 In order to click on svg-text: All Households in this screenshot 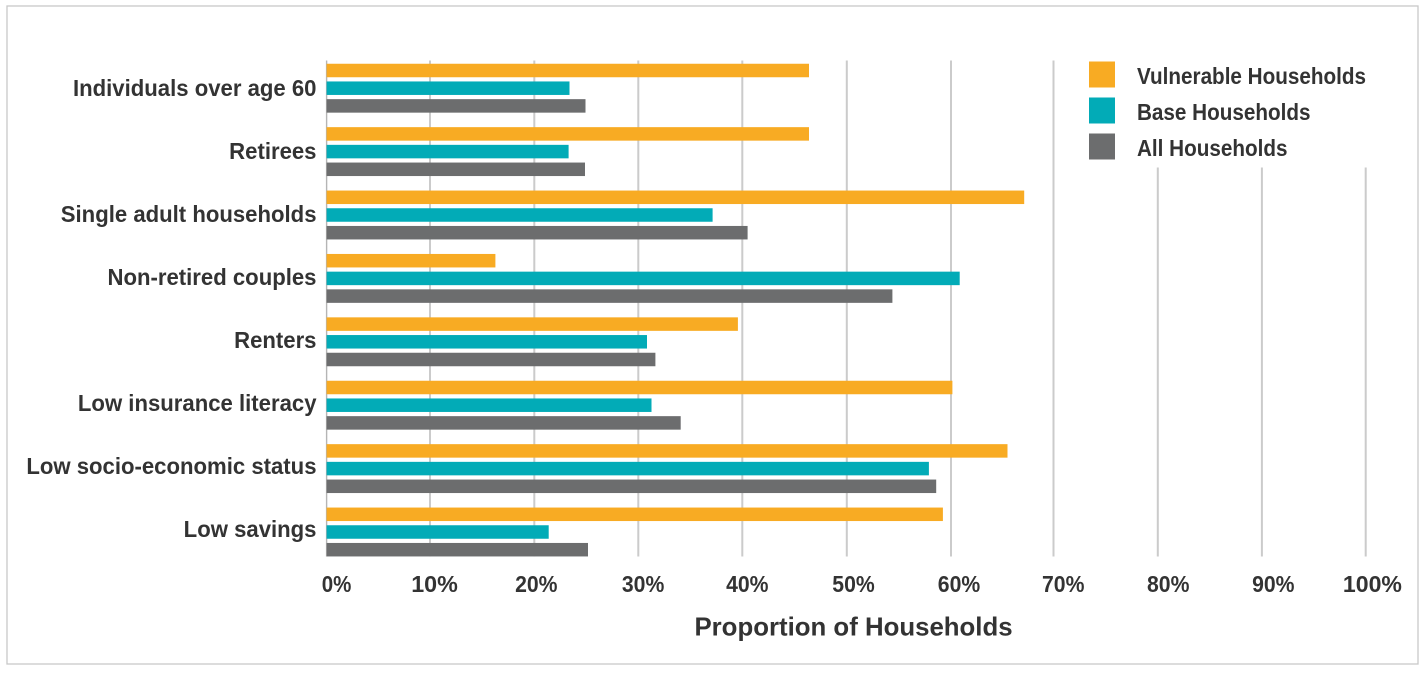, I will do `click(1212, 148)`.